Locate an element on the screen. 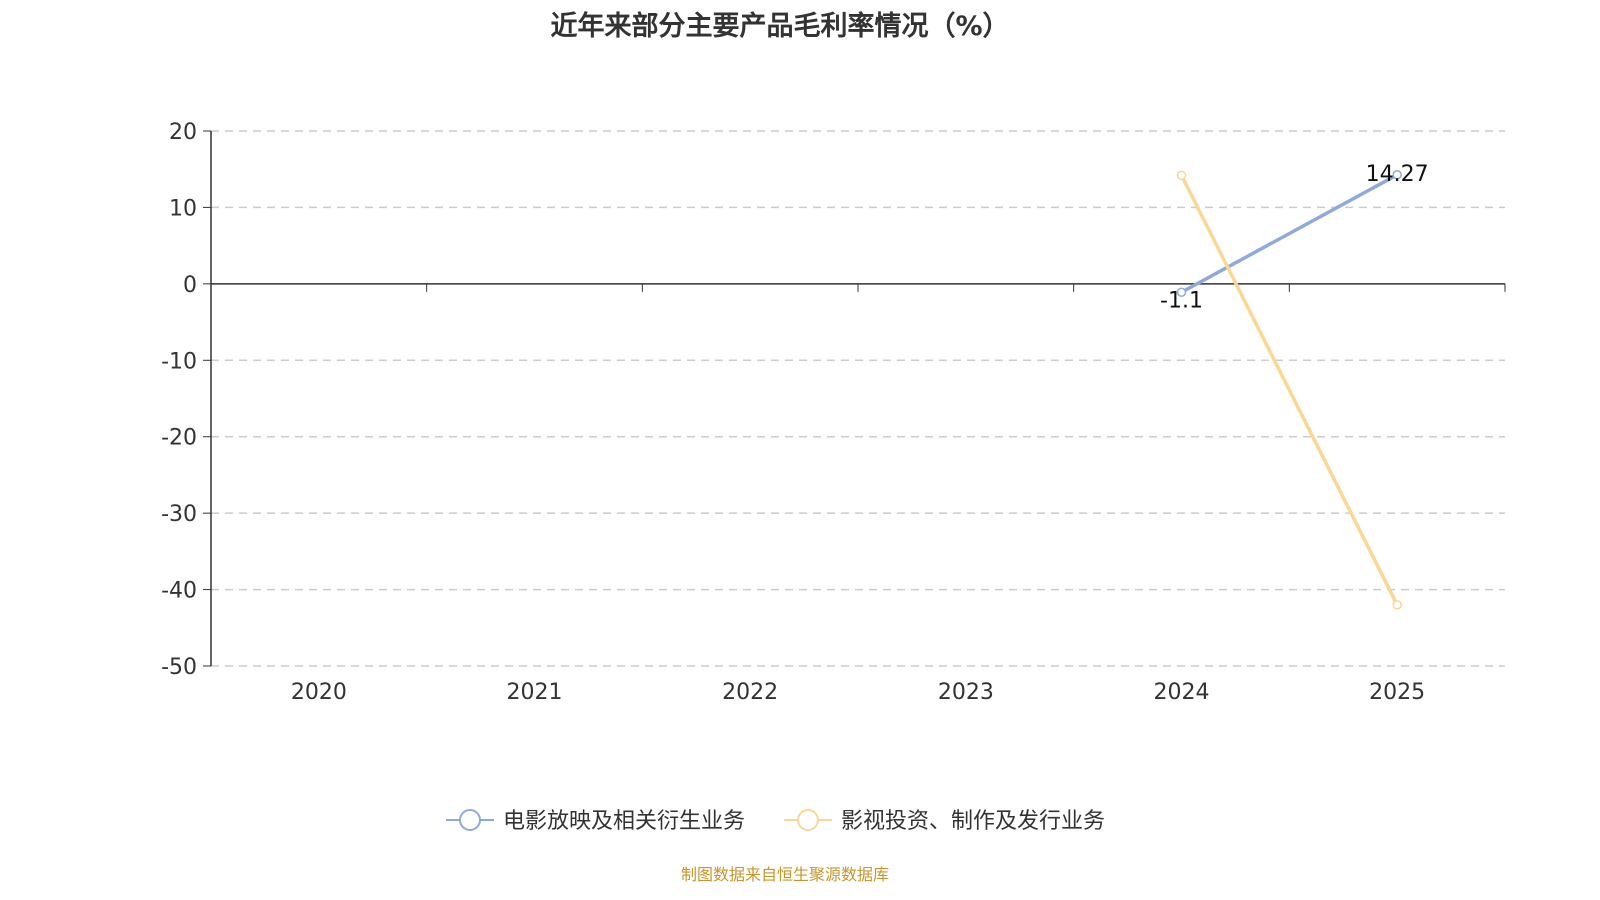  y-tick-label: -30 is located at coordinates (179, 514).